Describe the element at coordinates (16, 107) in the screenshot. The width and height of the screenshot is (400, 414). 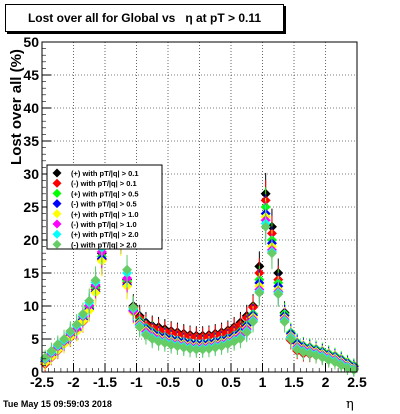
I see `y-axis-label: Lost over all (%)` at that location.